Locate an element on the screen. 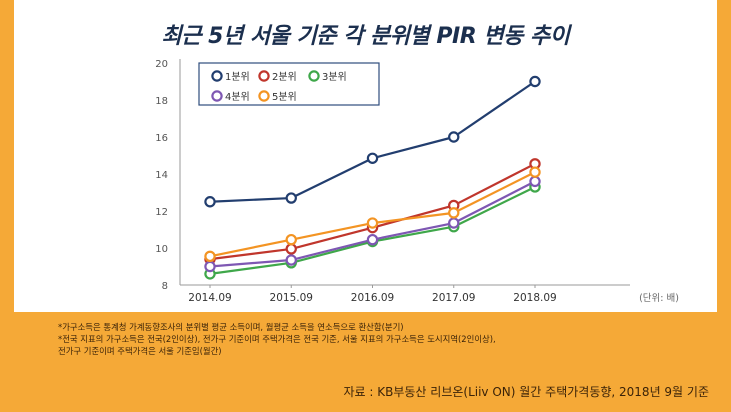  legend-label: 5분위 is located at coordinates (284, 96).